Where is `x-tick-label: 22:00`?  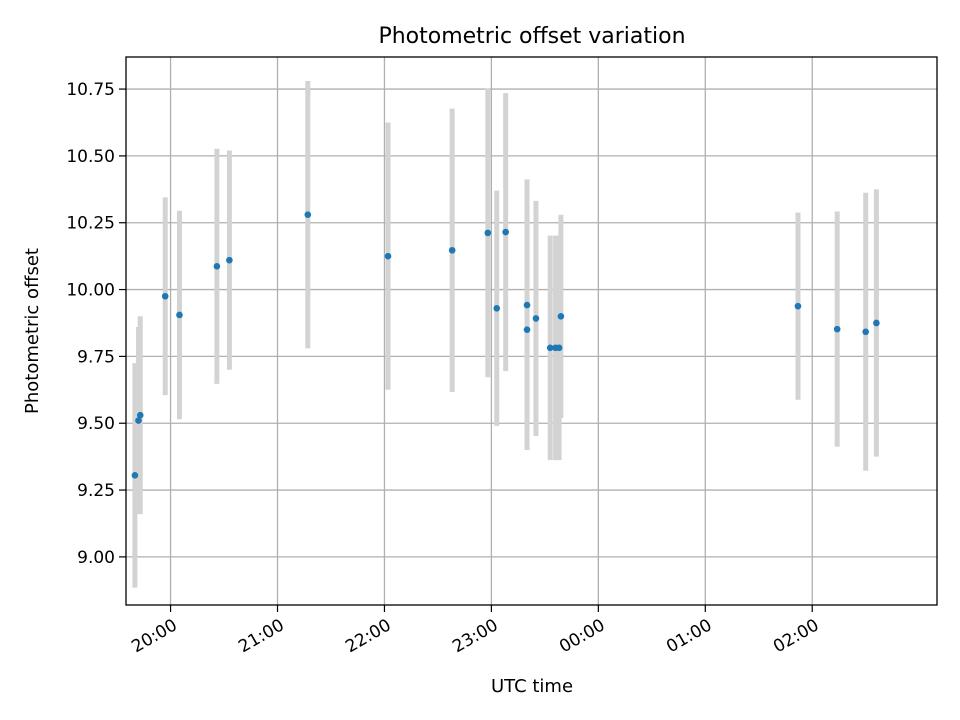 x-tick-label: 22:00 is located at coordinates (368, 636).